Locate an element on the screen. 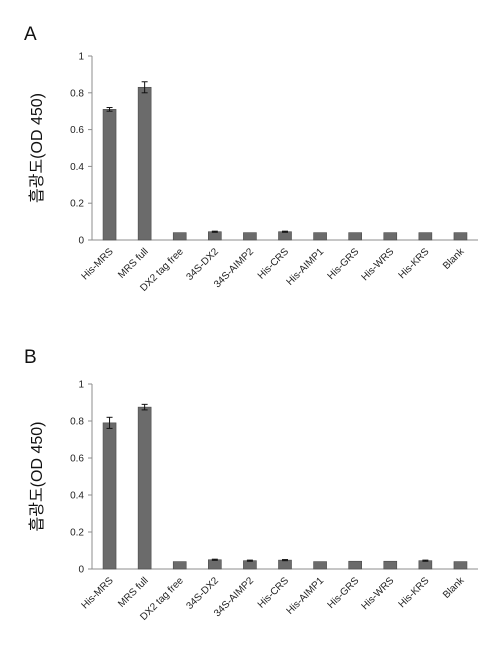 Image resolution: width=497 pixels, height=649 pixels. panel-letter: B is located at coordinates (30, 357).